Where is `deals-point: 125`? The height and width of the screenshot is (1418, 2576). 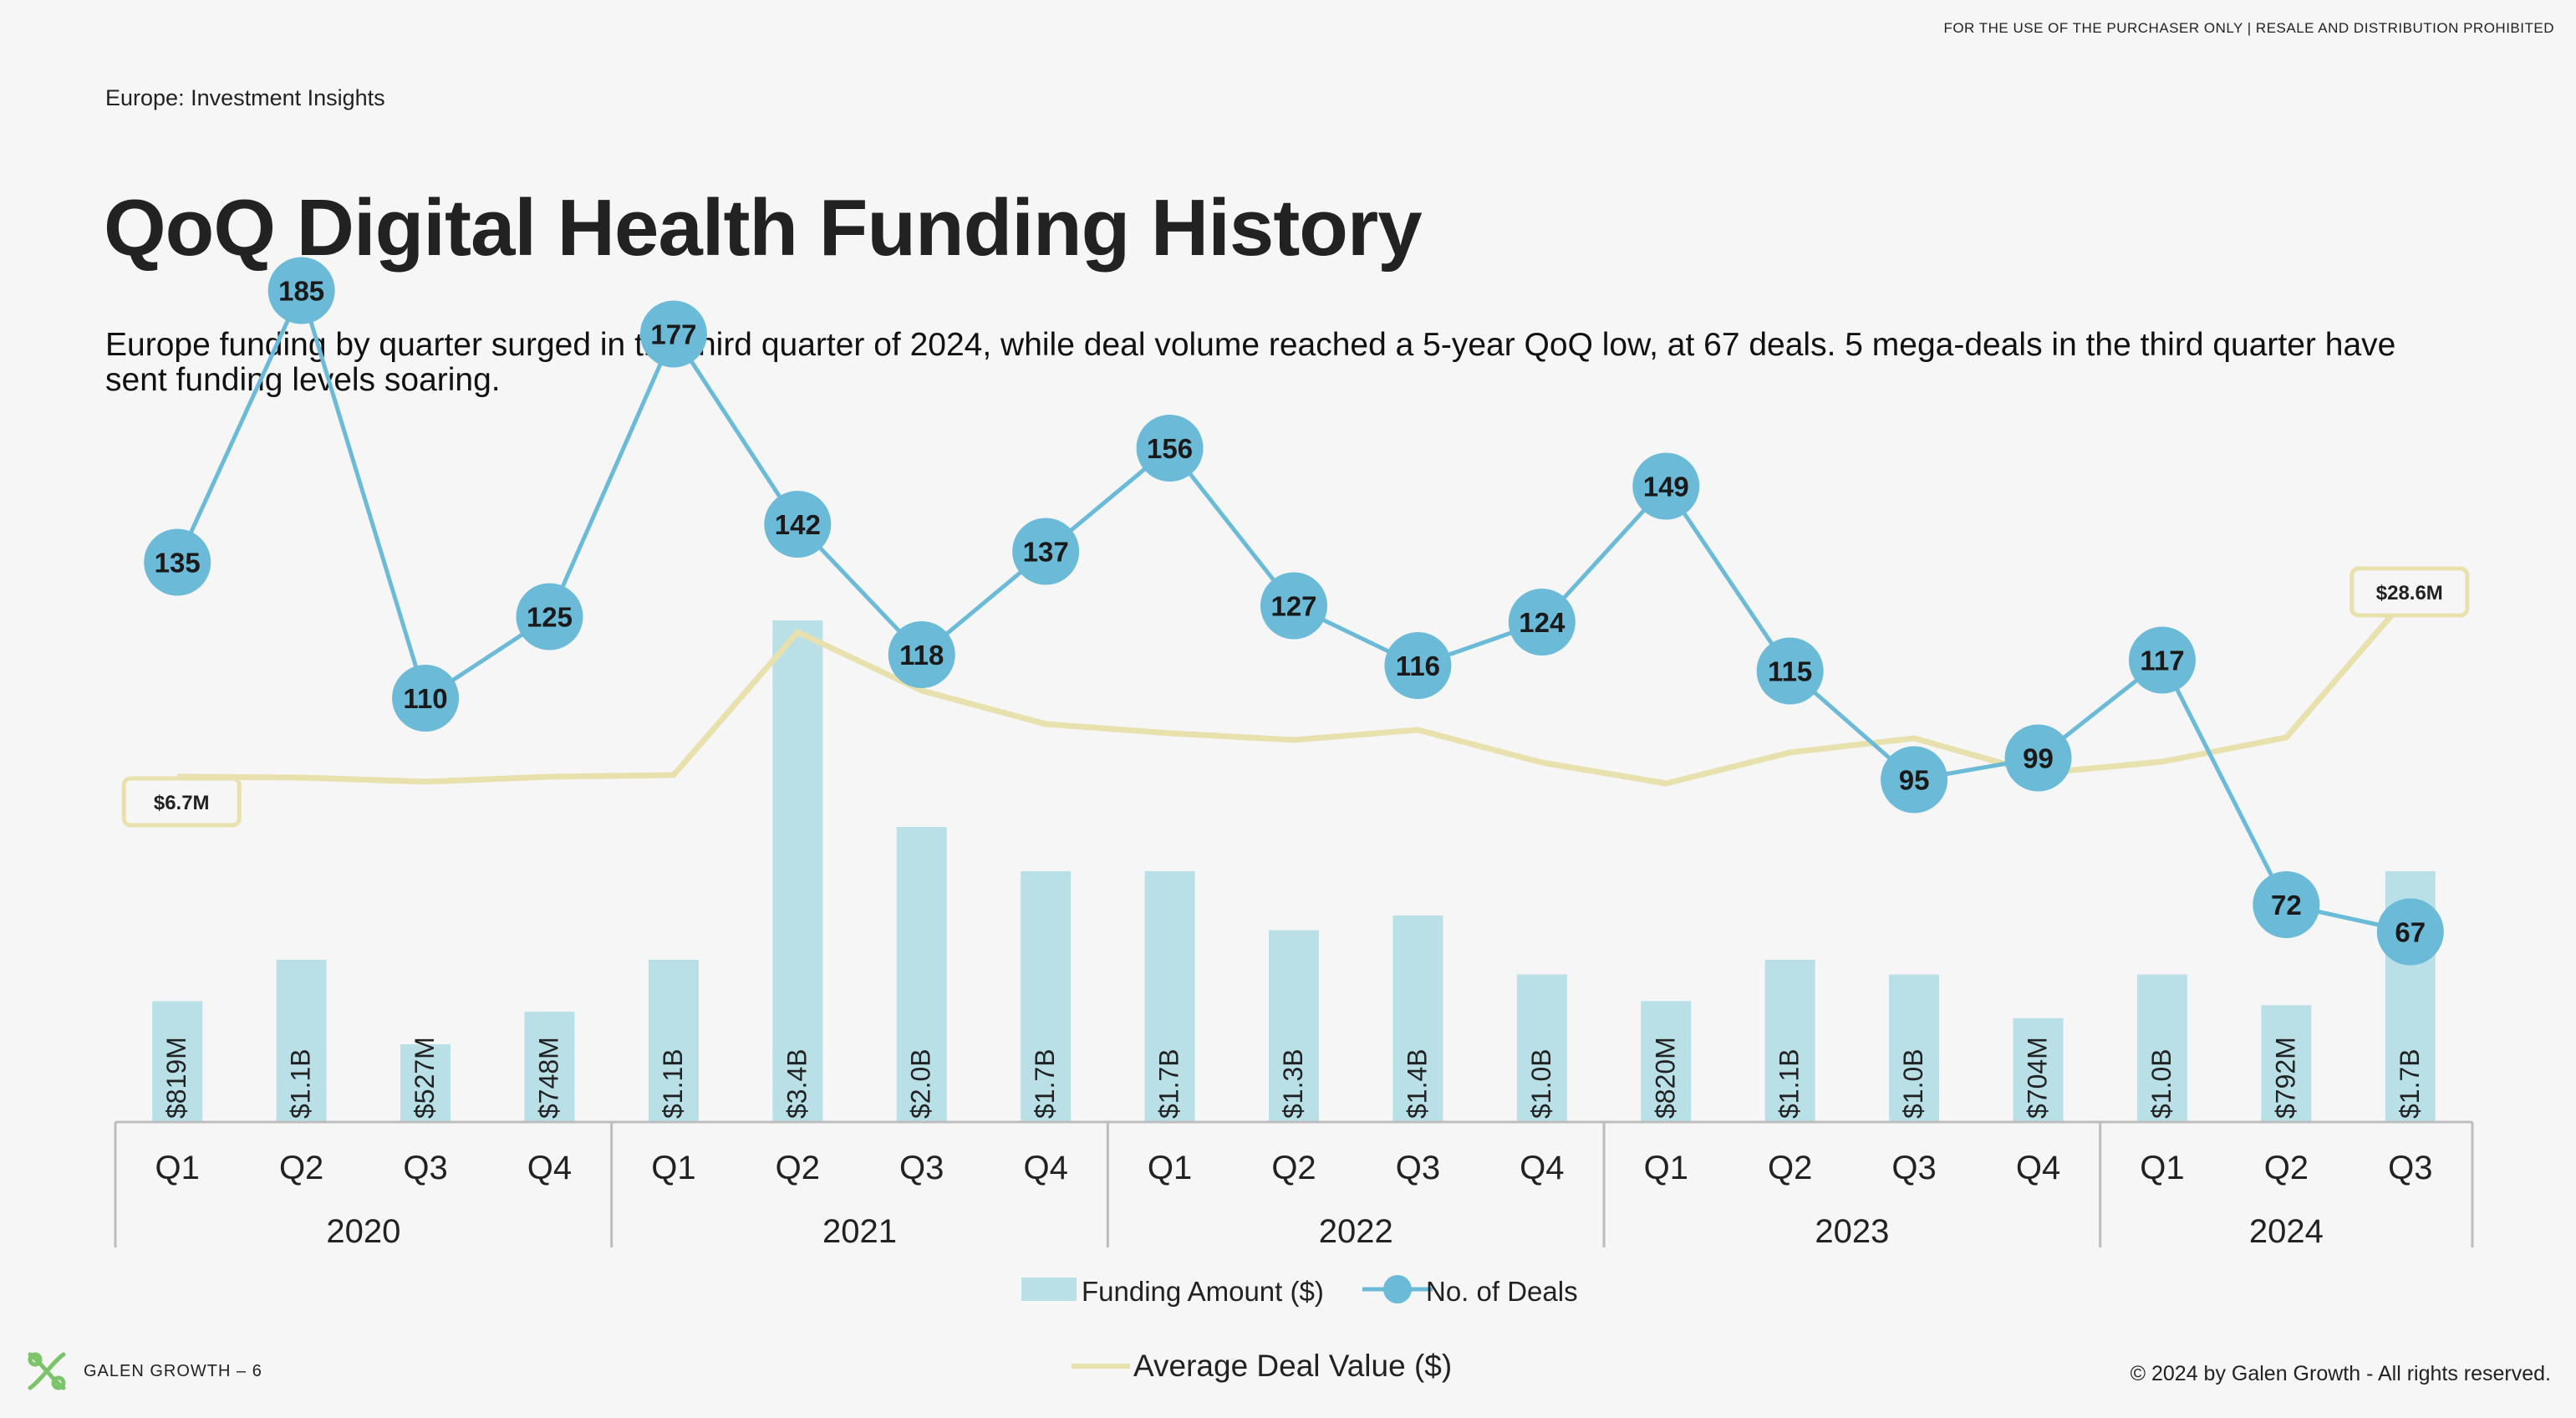 deals-point: 125 is located at coordinates (549, 616).